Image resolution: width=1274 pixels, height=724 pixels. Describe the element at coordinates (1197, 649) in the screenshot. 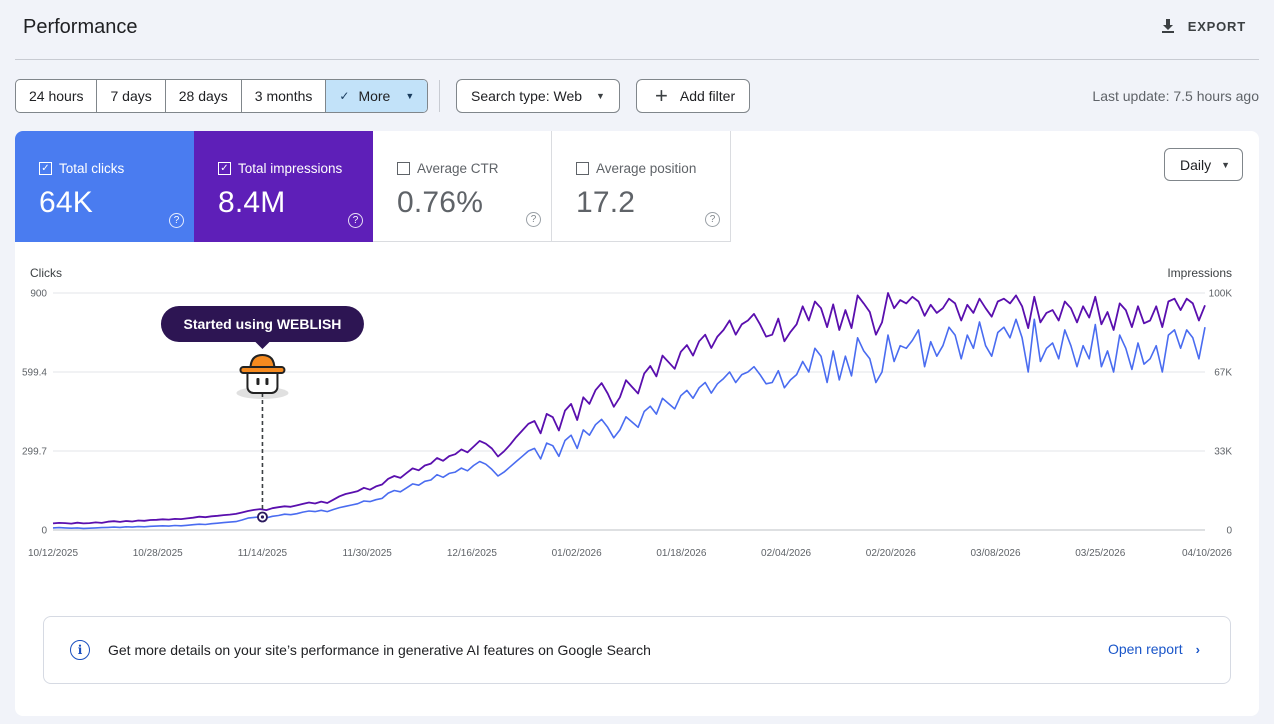

I see `chevron-right-icon: ›` at that location.